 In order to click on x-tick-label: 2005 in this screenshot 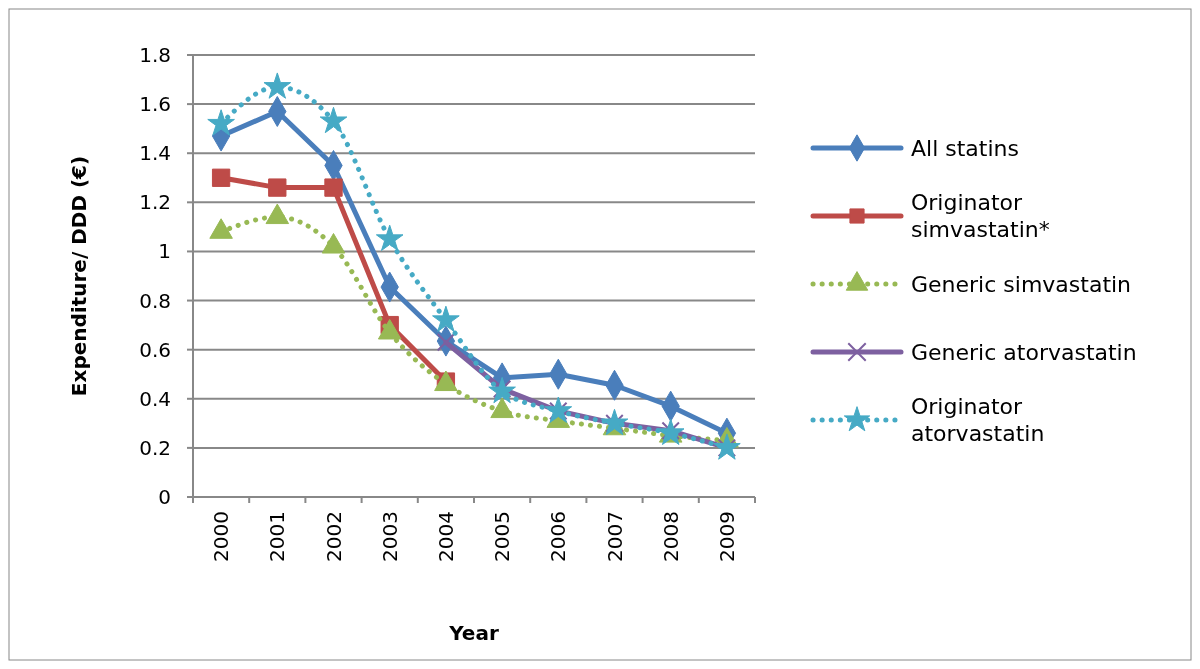, I will do `click(502, 536)`.